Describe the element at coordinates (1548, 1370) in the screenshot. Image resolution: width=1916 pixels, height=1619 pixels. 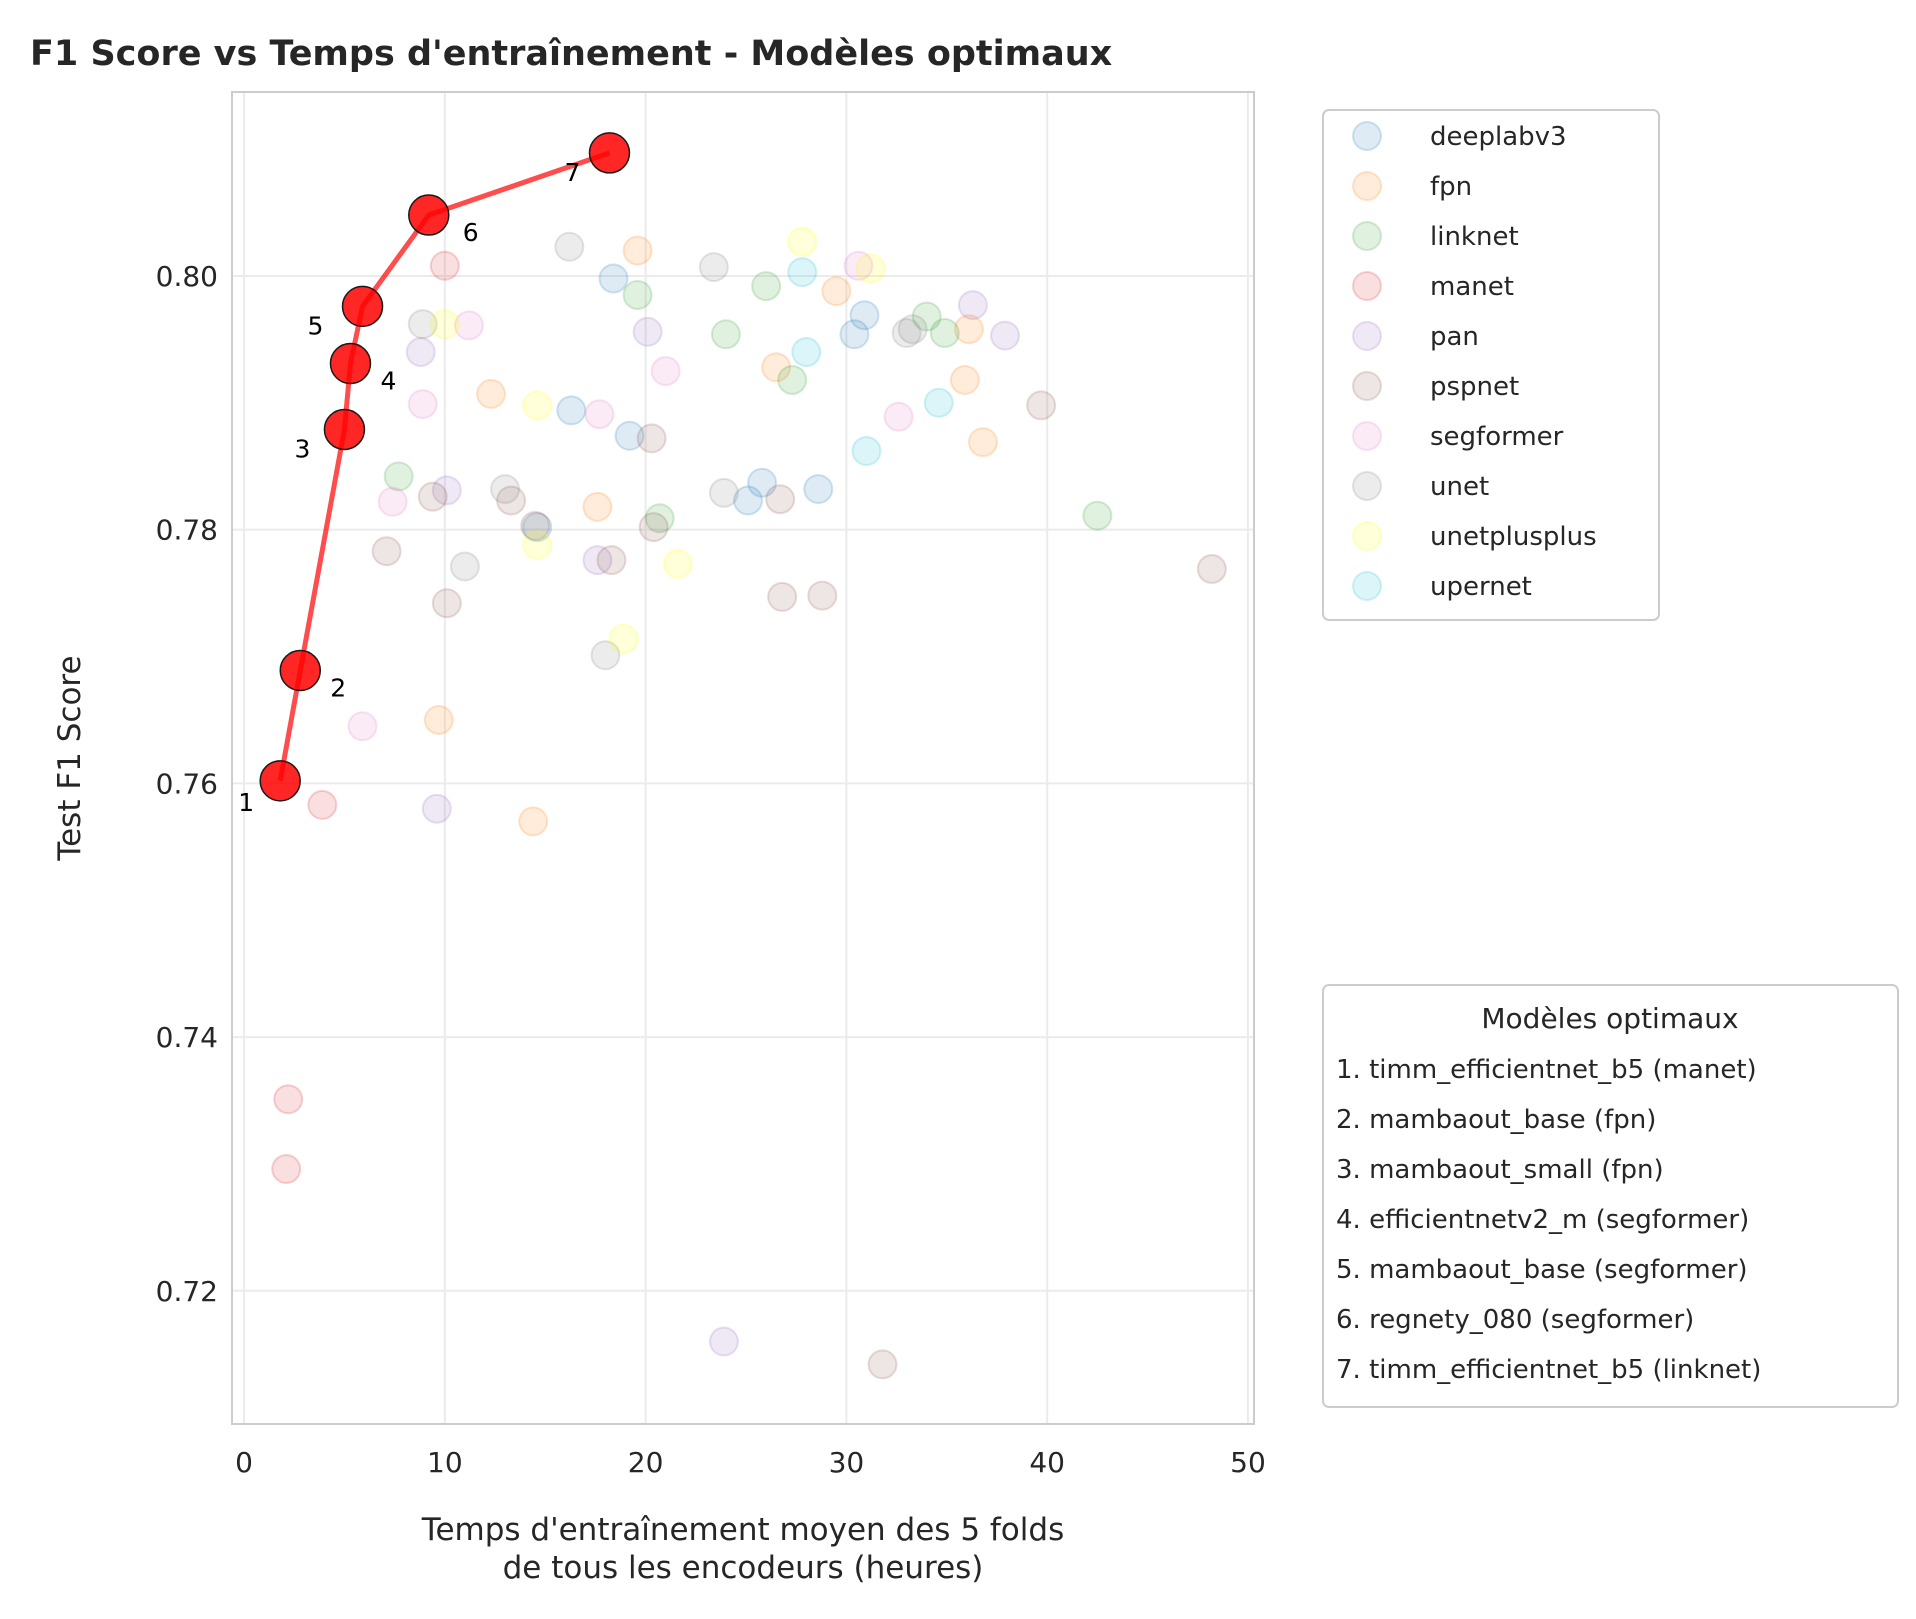
I see `optimal-legend-entry: 7. timm_efficientnet_b5 (linknet)` at that location.